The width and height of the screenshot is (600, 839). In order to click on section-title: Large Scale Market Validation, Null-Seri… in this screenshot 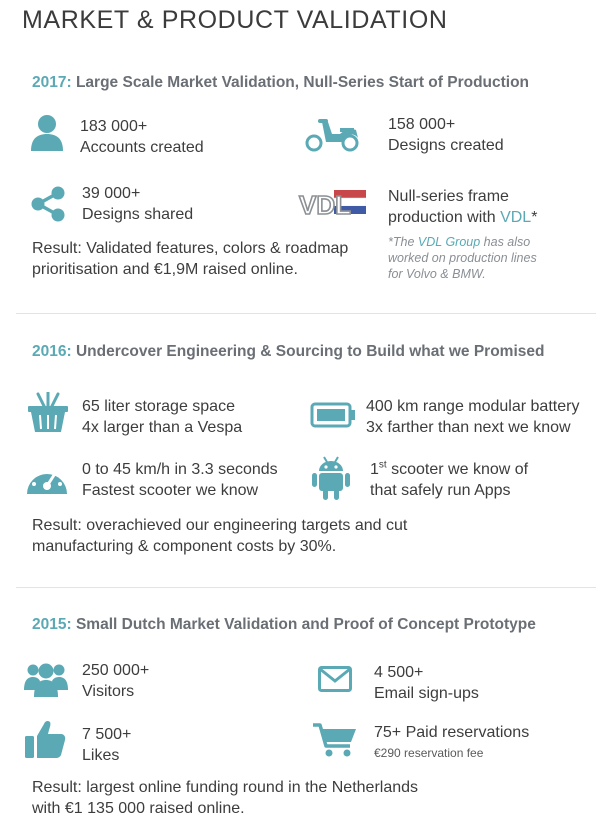, I will do `click(302, 82)`.